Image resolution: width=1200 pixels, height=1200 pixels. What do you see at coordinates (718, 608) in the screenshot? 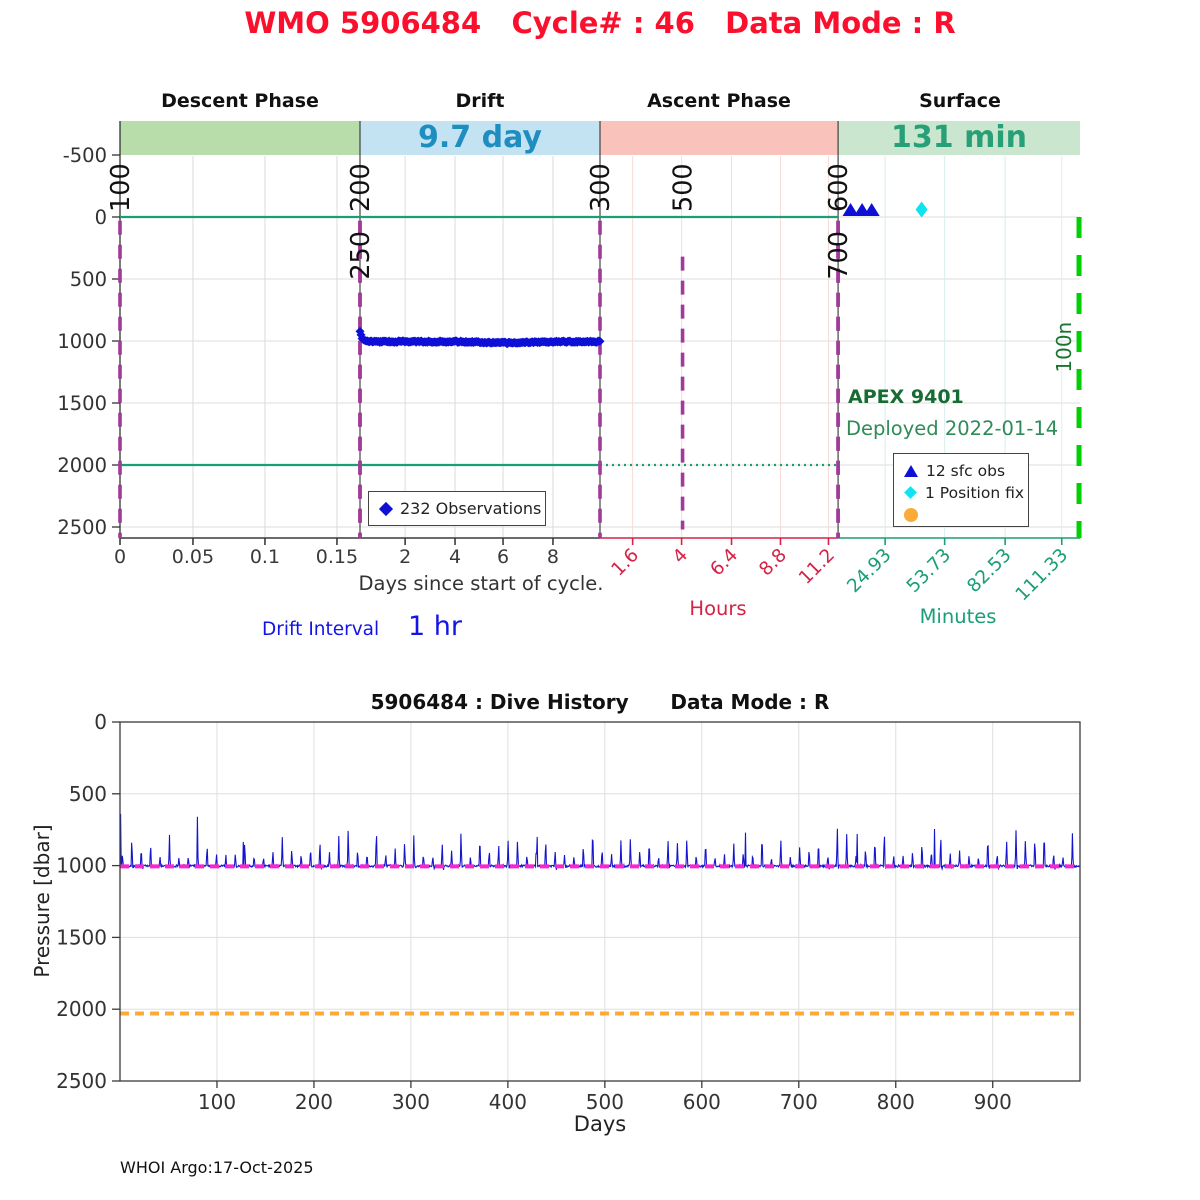
I see `hours-axis-caption: Hours` at bounding box center [718, 608].